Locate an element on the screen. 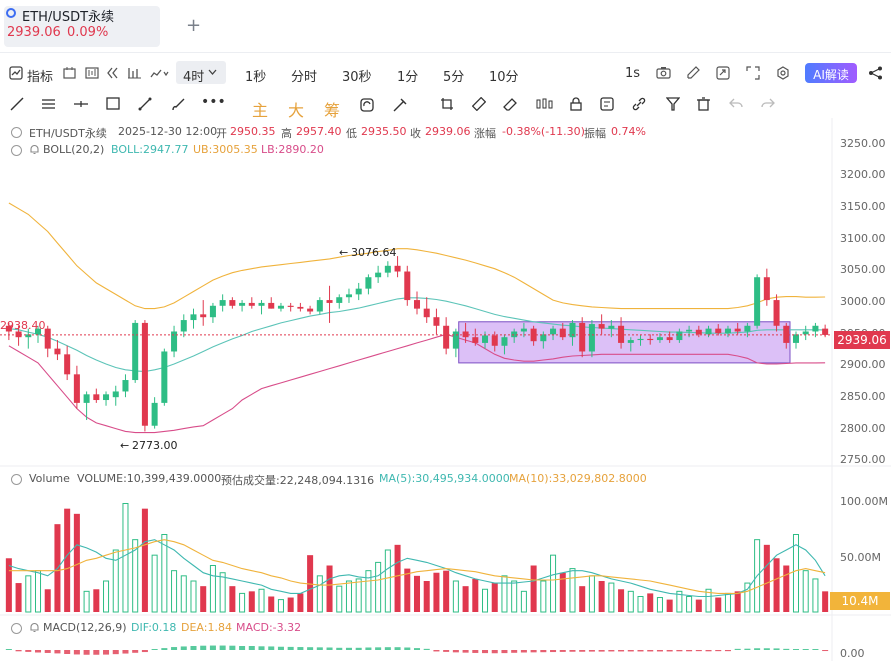 This screenshot has width=891, height=661. sync-icon is located at coordinates (367, 105).